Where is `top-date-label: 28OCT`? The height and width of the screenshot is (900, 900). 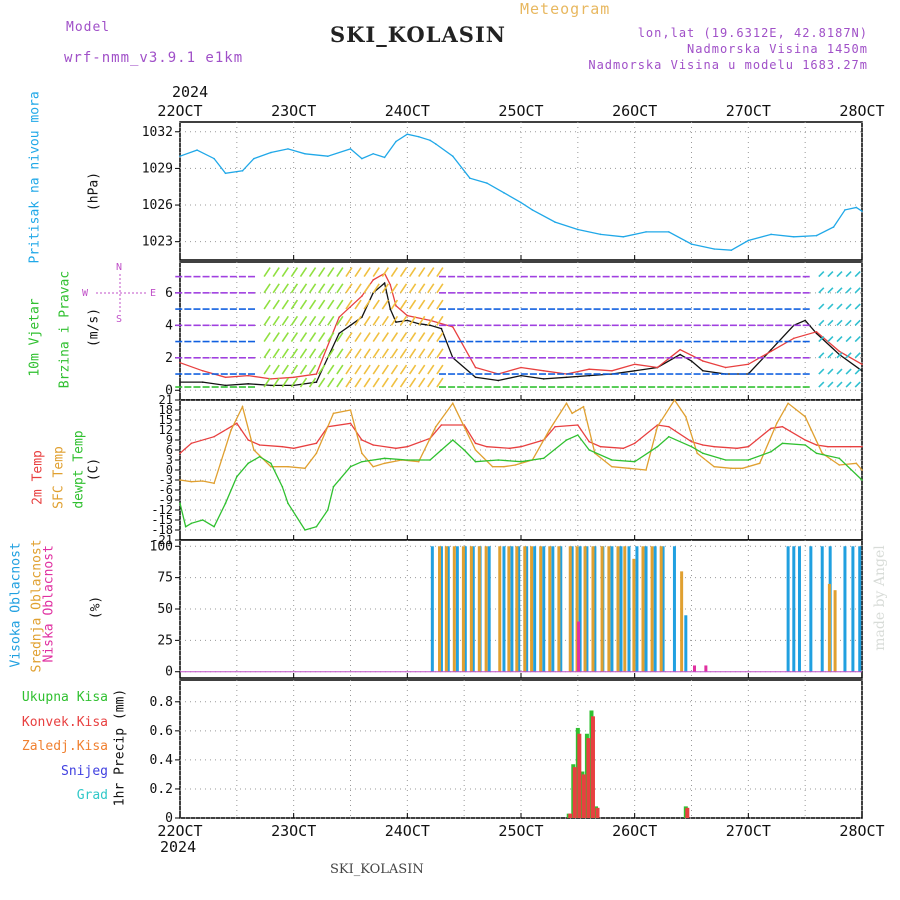 top-date-label: 28OCT is located at coordinates (861, 111).